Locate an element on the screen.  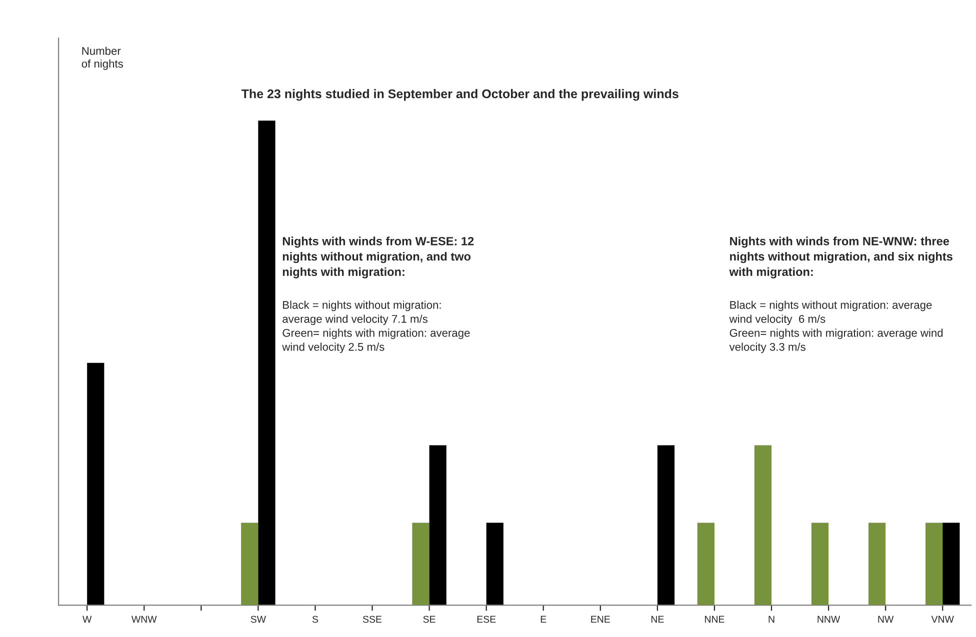
chart-title: The 23 nights studied in September and October and the prevailing winds is located at coordinates (459, 95).